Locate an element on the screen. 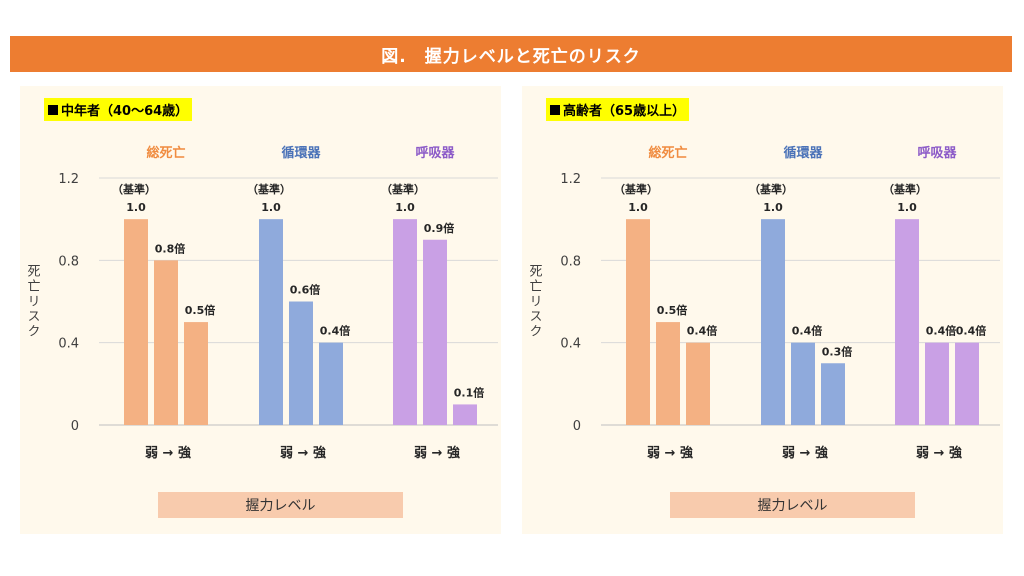 The height and width of the screenshot is (576, 1024). chart-title: 中年者（40～64歳） is located at coordinates (118, 109).